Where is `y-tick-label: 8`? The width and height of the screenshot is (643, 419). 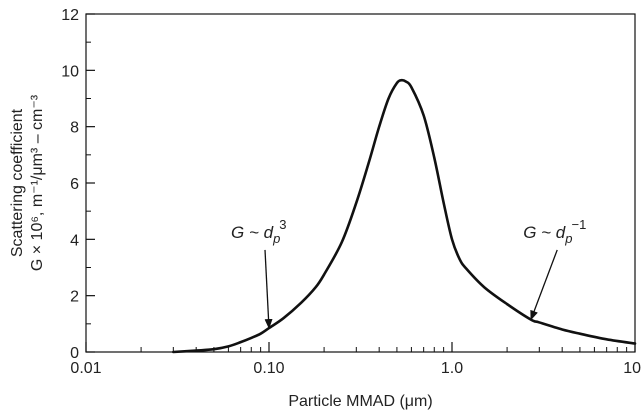 y-tick-label: 8 is located at coordinates (74, 128).